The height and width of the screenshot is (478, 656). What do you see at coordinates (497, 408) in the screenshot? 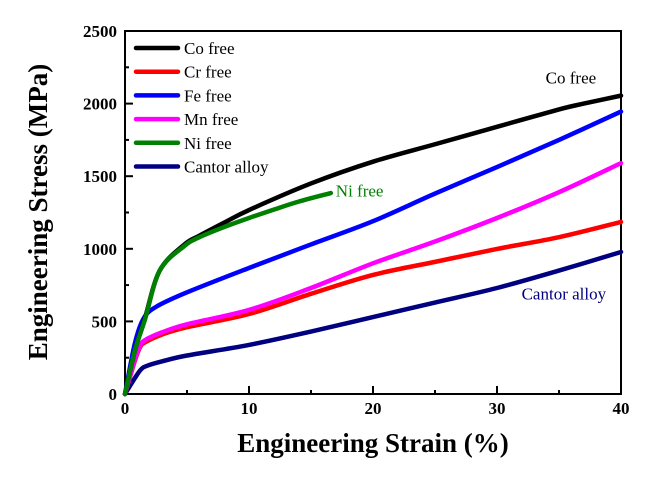
I see `x-tick-label: 30` at bounding box center [497, 408].